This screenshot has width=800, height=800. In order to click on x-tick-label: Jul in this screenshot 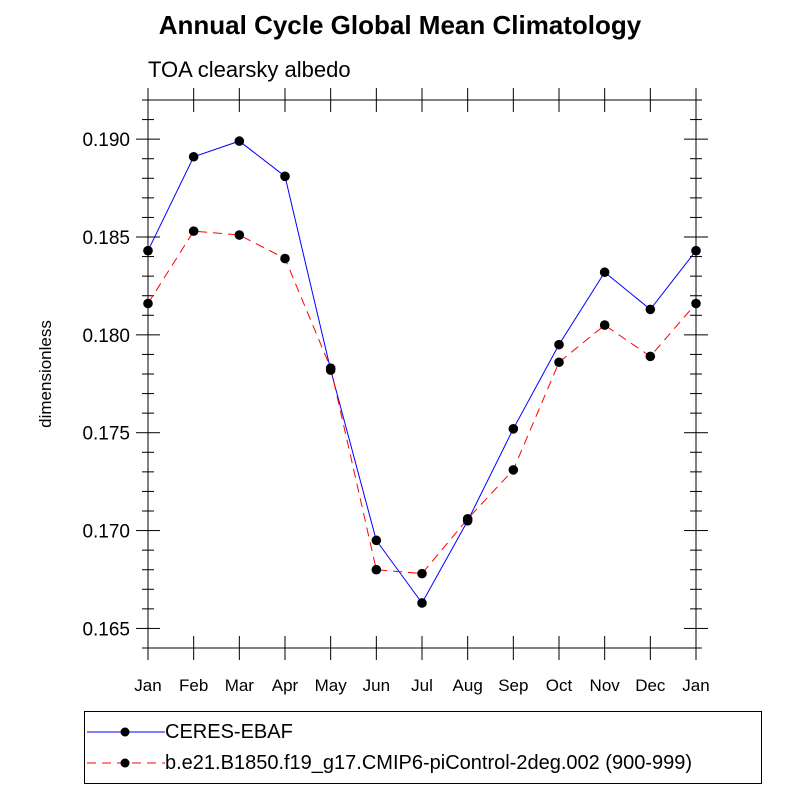, I will do `click(422, 685)`.